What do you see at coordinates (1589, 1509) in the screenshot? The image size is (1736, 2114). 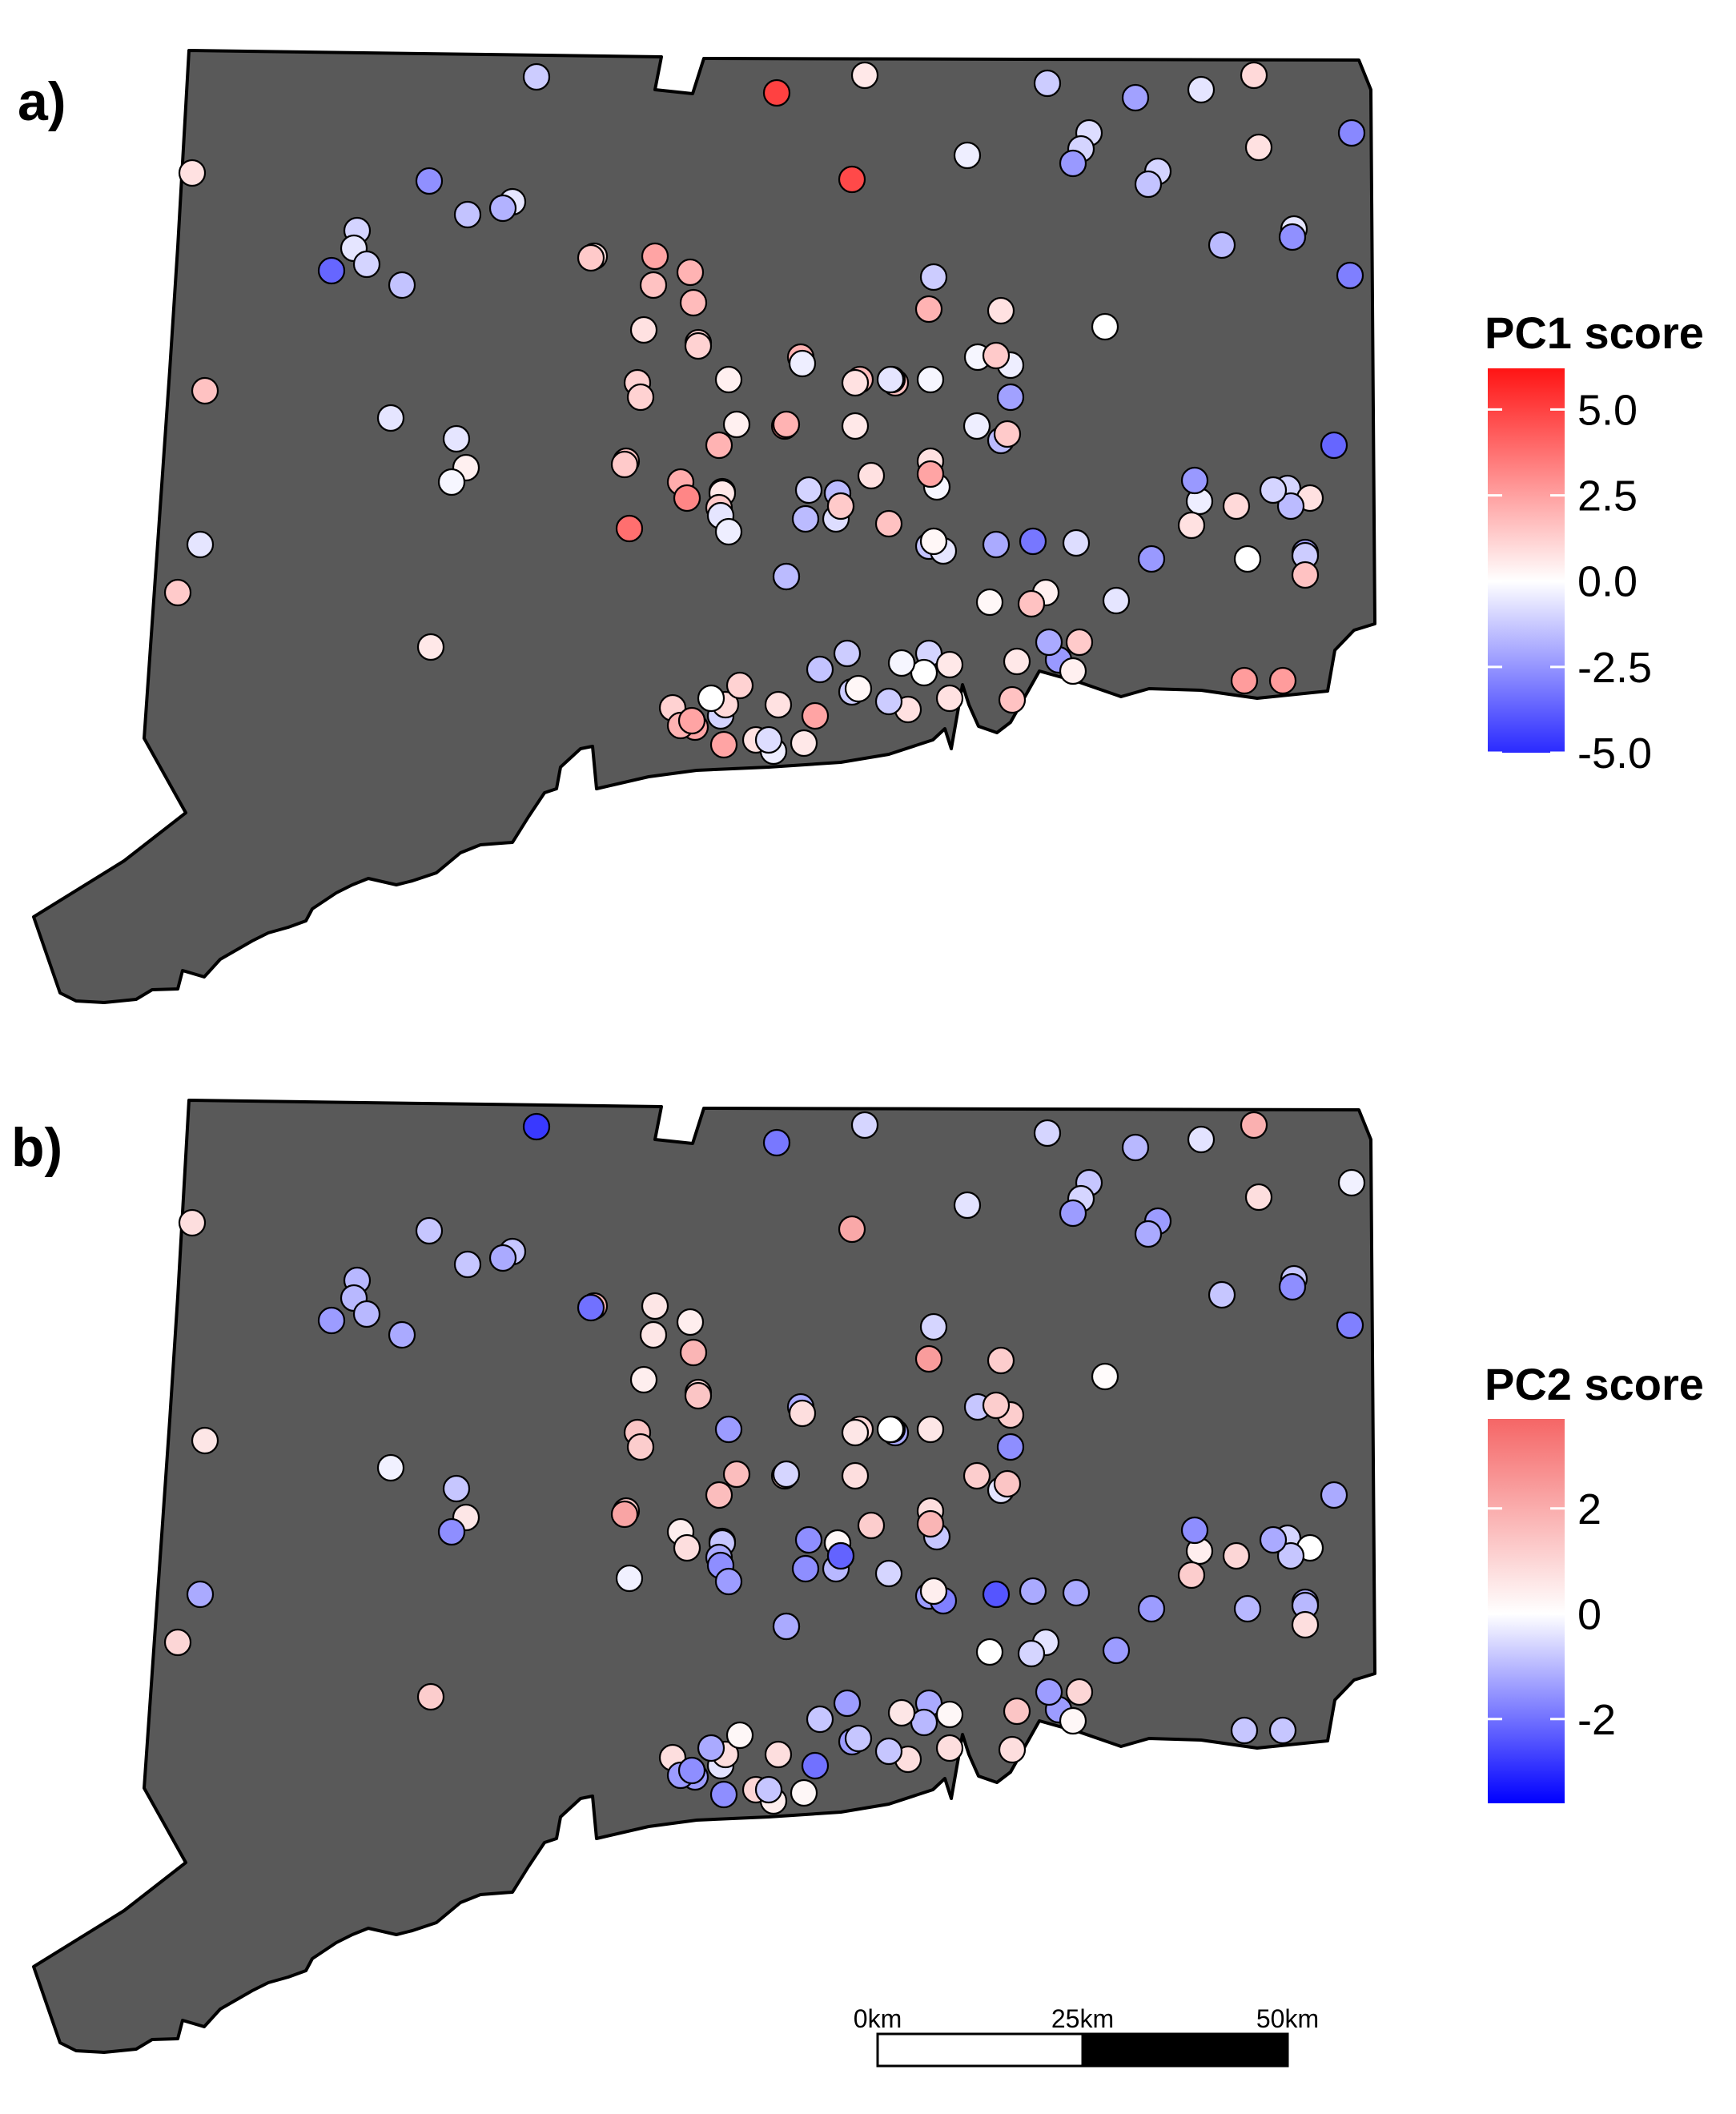 I see `colorbar-tick-label: 2` at bounding box center [1589, 1509].